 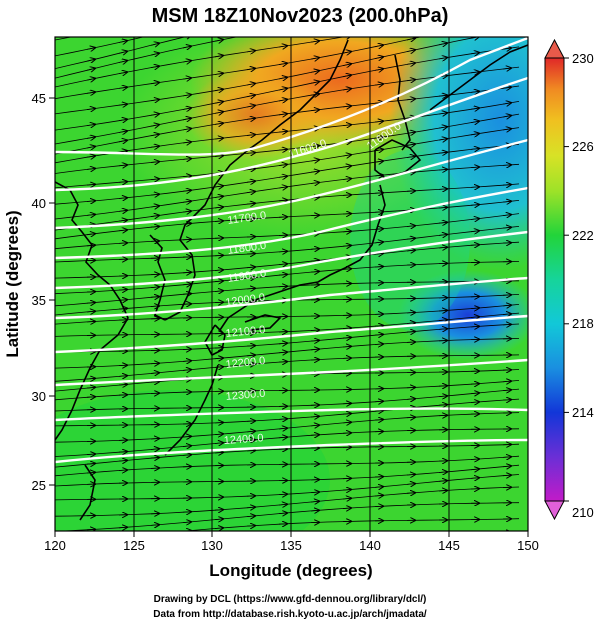 I want to click on temperature-field-cold-northeast, so click(x=459, y=153).